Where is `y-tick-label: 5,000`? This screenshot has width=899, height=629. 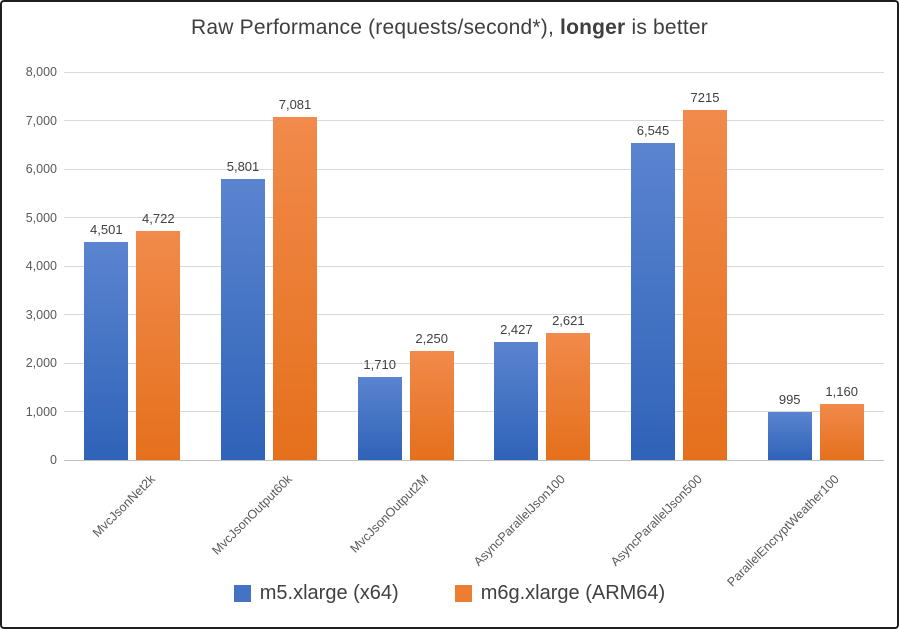
y-tick-label: 5,000 is located at coordinates (41, 217).